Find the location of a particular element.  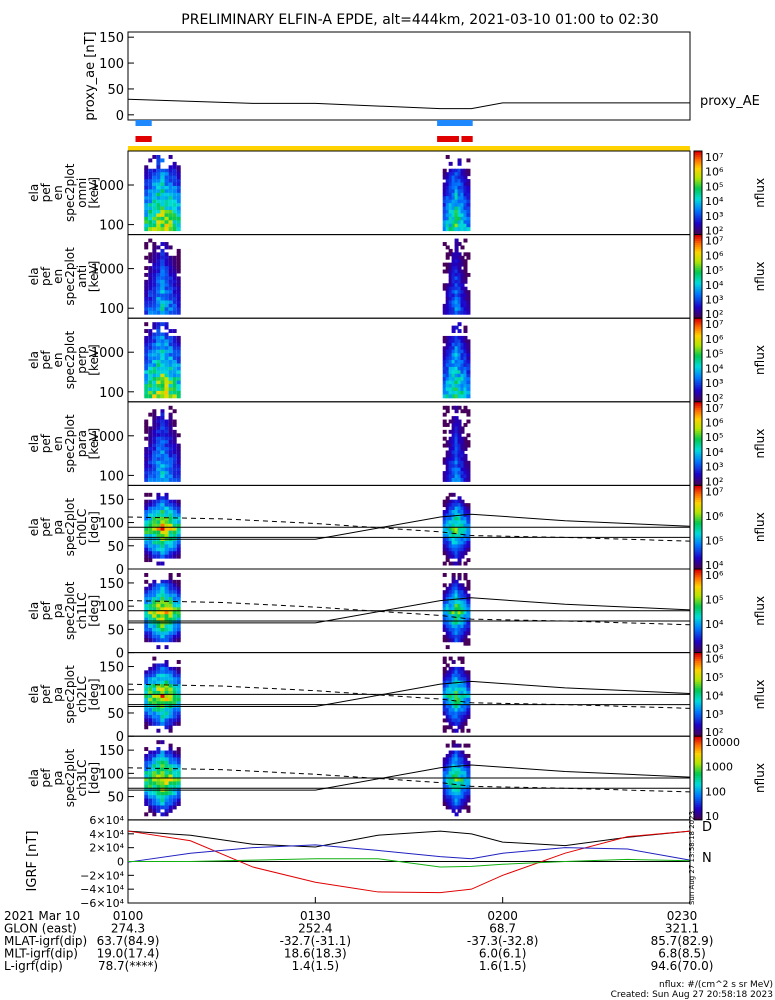

igrf-ytick-label: −4×10⁴ is located at coordinates (102, 889).